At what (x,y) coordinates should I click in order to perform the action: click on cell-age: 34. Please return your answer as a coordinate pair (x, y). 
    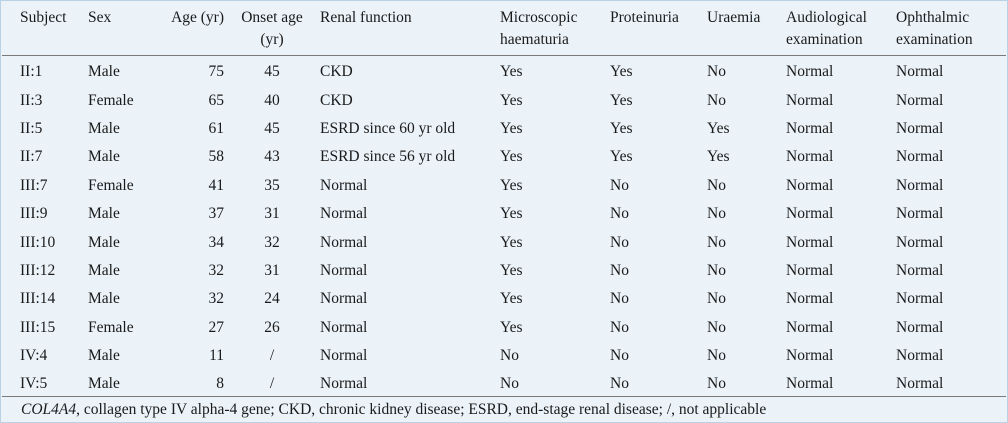
    Looking at the image, I should click on (216, 242).